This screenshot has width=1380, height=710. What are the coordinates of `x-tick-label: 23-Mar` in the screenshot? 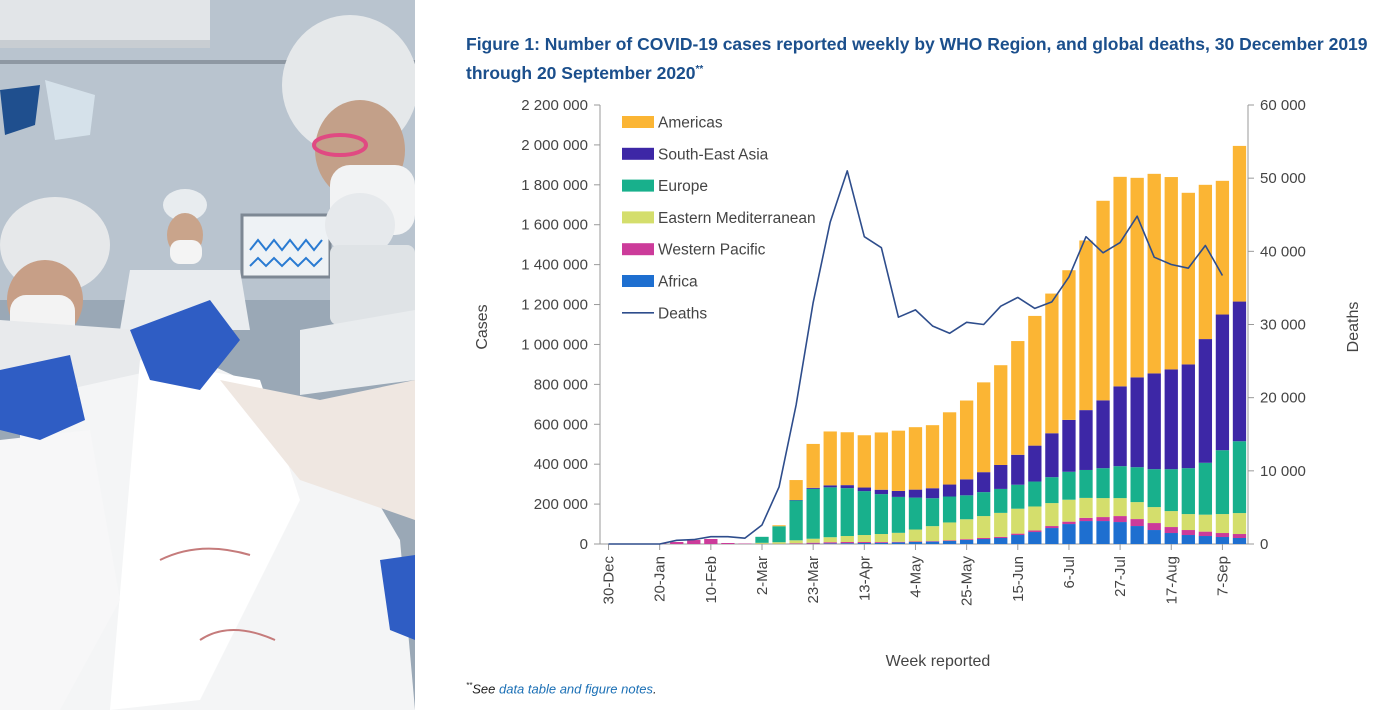 It's located at (813, 580).